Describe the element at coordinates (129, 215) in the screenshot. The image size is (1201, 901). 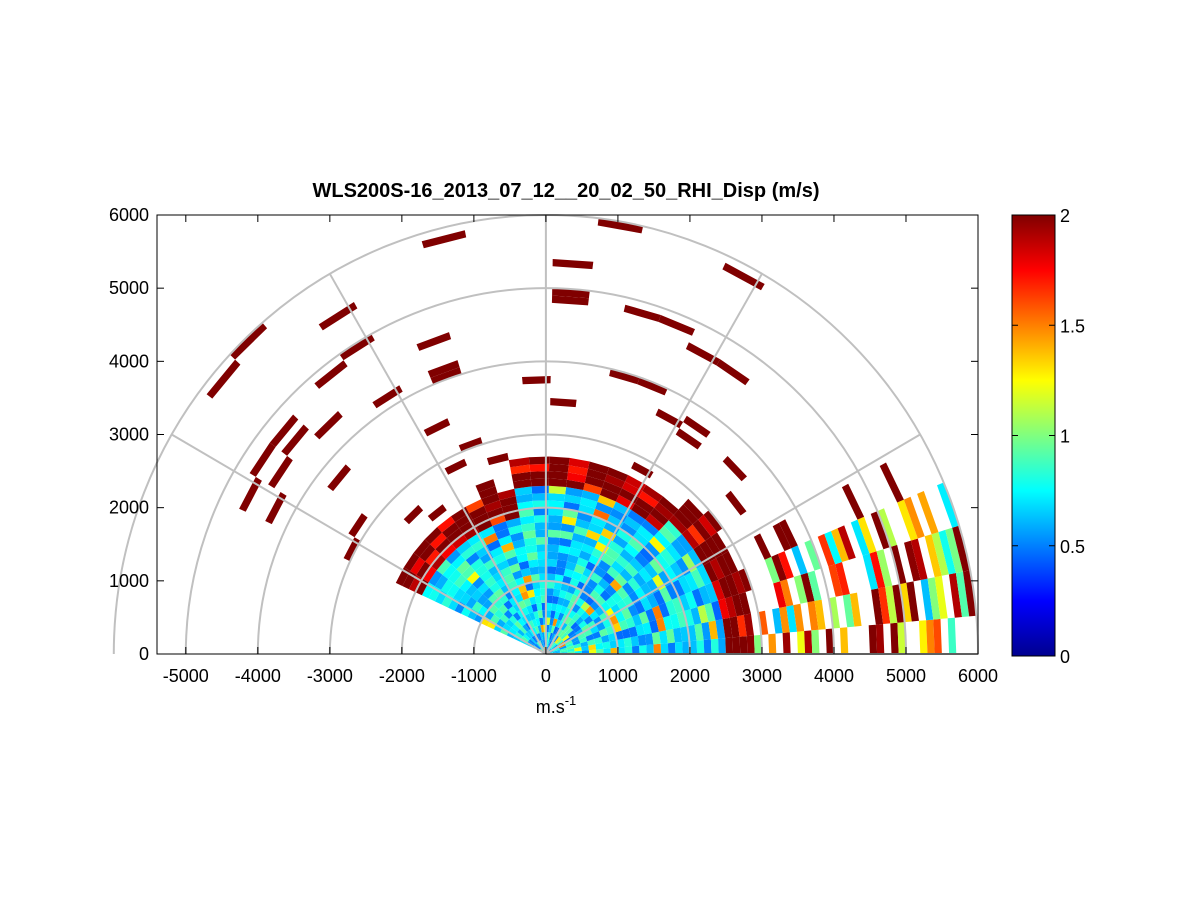
I see `y-tick-label: 6000` at that location.